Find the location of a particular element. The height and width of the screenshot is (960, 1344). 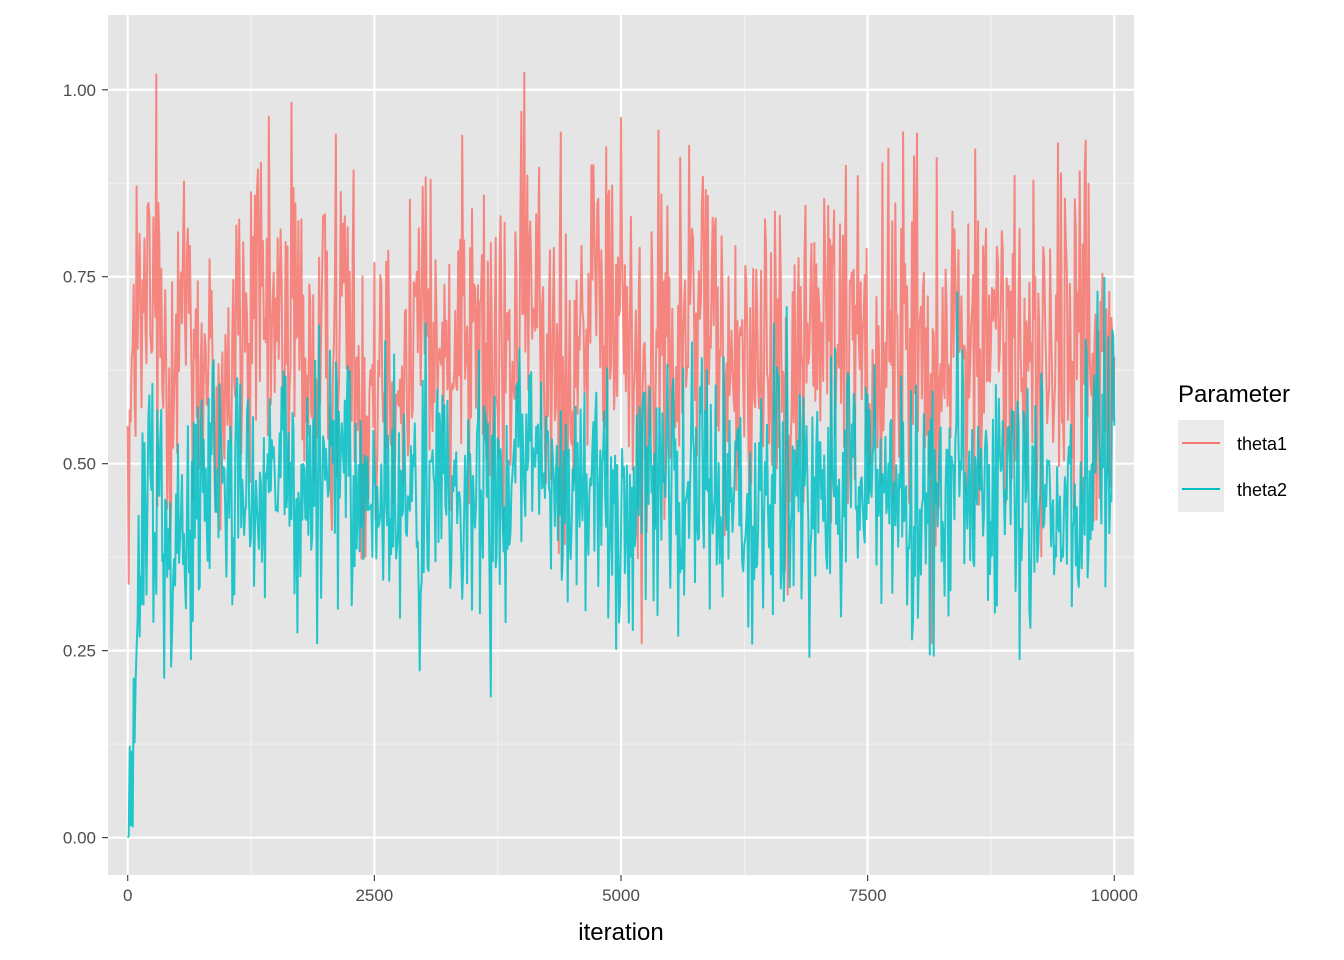

legend: Parameter theta1 theta2 is located at coordinates (1234, 446).